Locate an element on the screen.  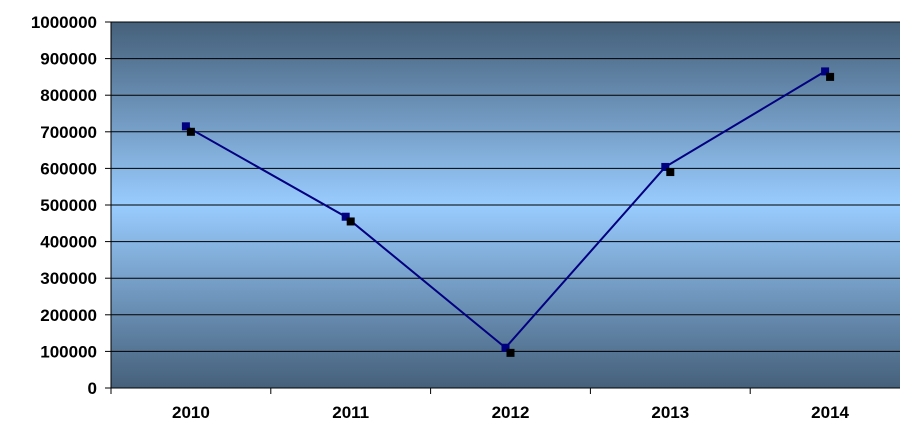
y-tick-label: 900000 is located at coordinates (68, 59).